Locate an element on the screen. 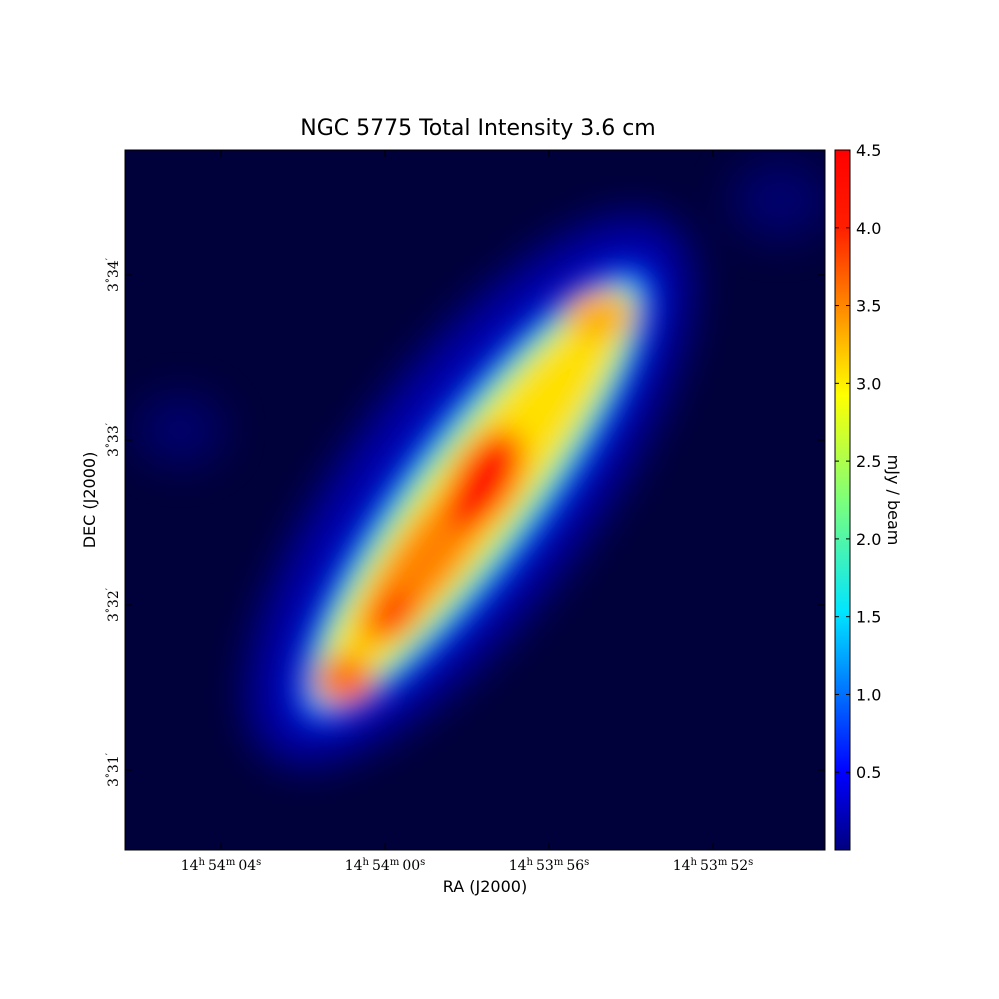 The width and height of the screenshot is (999, 999). chart-title: NGC 5775 Total Intensity 3.6 cm is located at coordinates (477, 128).